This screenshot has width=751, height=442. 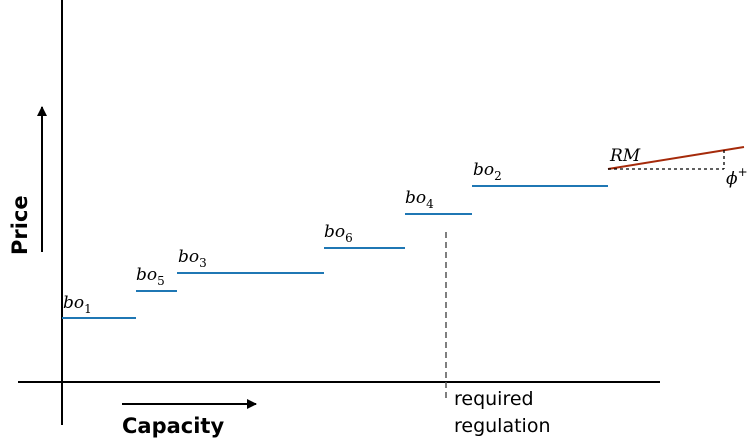 What do you see at coordinates (203, 263) in the screenshot?
I see `bid-label-3-sub: 3` at bounding box center [203, 263].